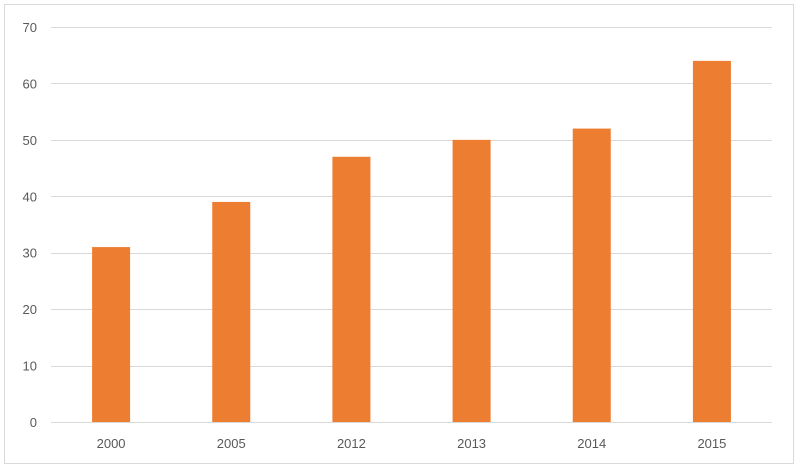  What do you see at coordinates (231, 443) in the screenshot?
I see `x-tick-label: 2005` at bounding box center [231, 443].